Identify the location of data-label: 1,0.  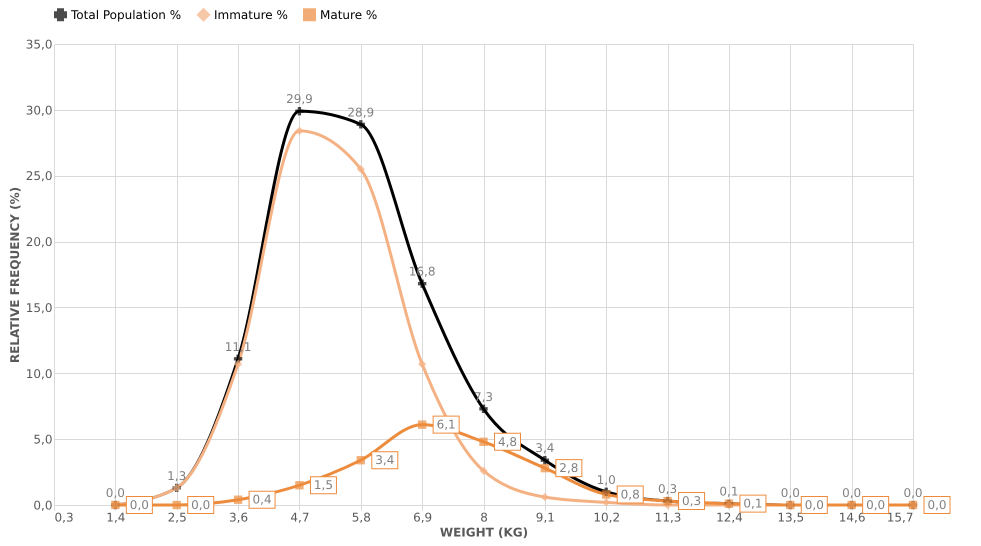
(606, 479).